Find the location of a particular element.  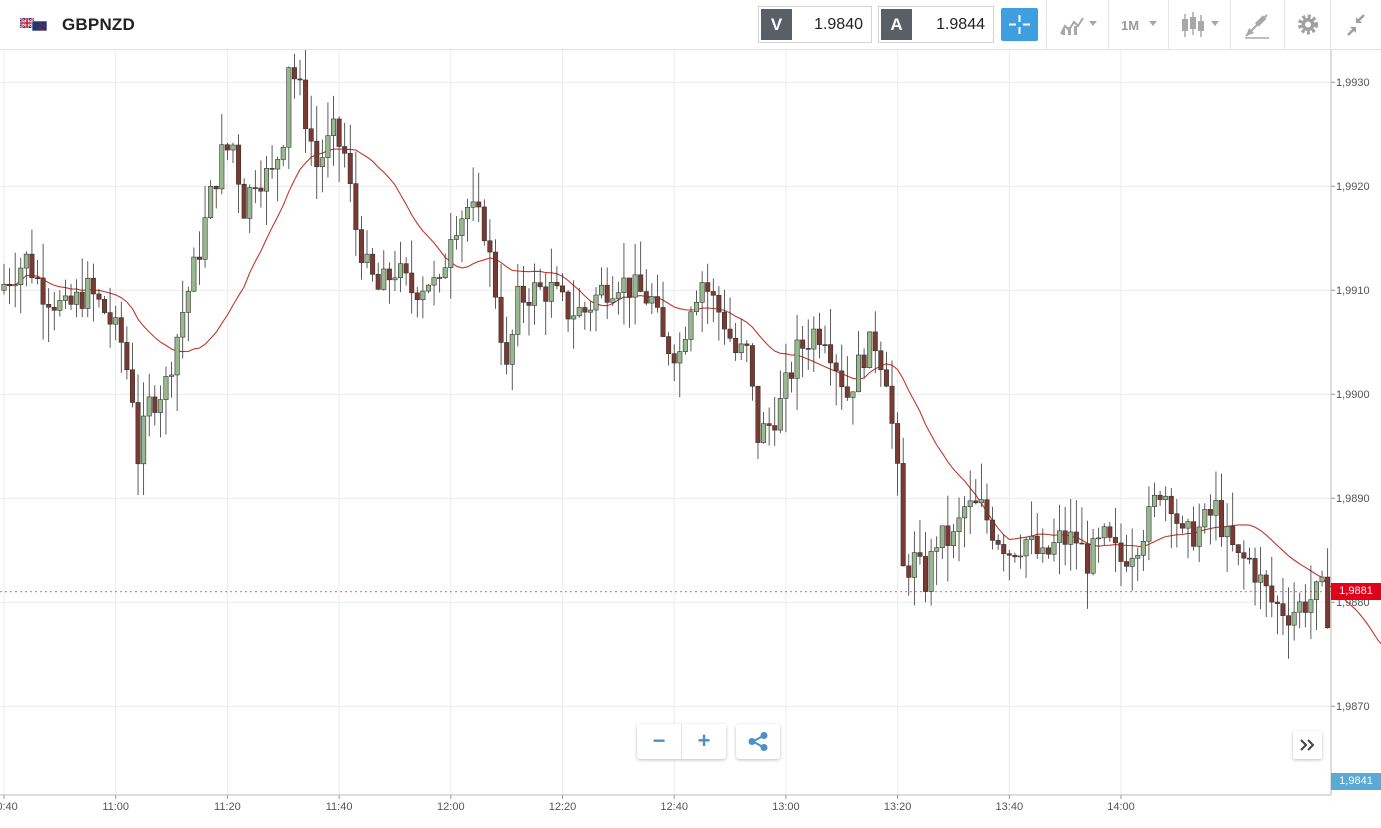

collapse-button is located at coordinates (1355, 24).